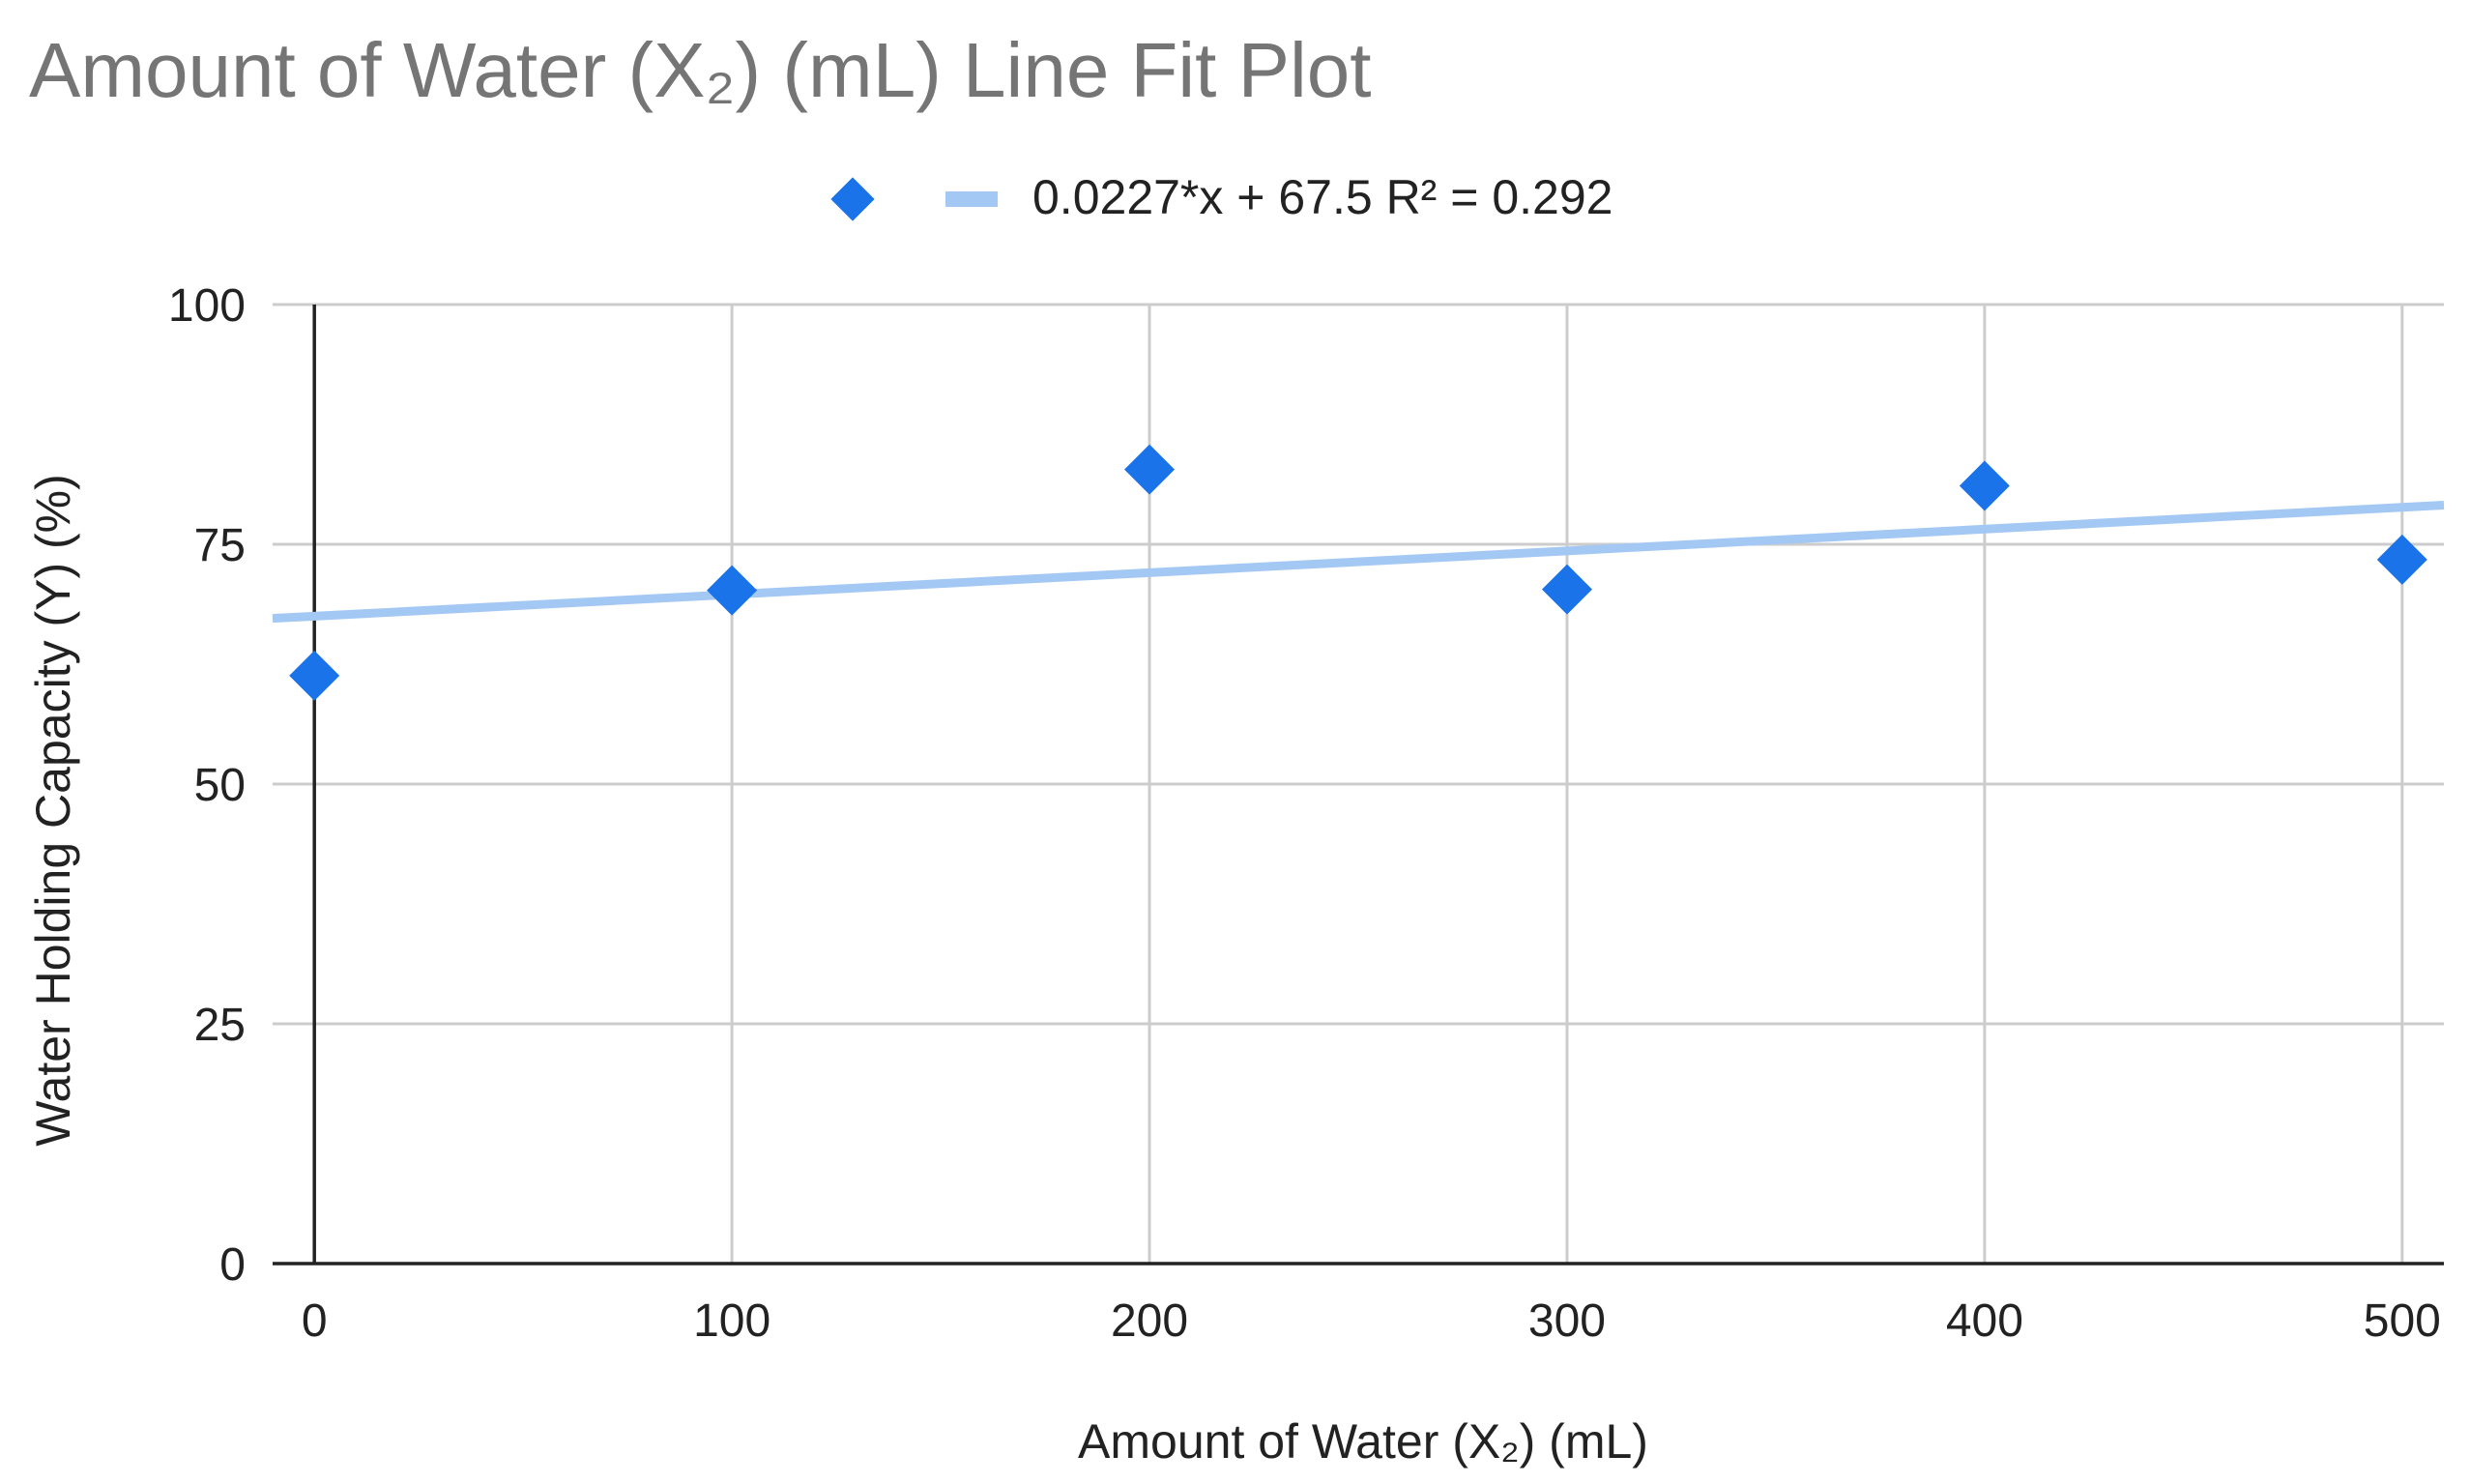 Image resolution: width=2470 pixels, height=1484 pixels. What do you see at coordinates (220, 786) in the screenshot?
I see `y-tick-label-50: 50` at bounding box center [220, 786].